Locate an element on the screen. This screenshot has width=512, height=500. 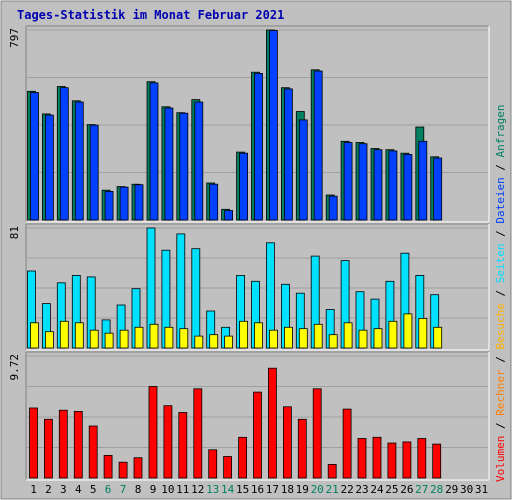
x-tick-label: 10 is located at coordinates (167, 489).